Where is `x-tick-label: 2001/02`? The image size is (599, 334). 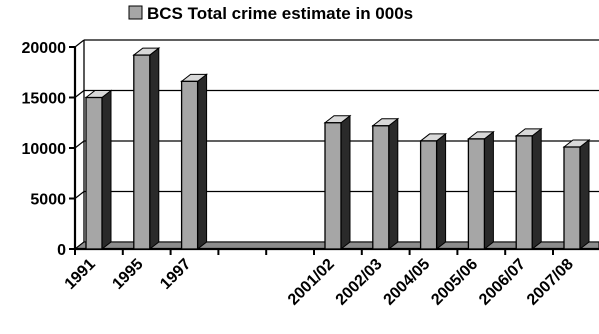 x-tick-label: 2001/02 is located at coordinates (311, 282).